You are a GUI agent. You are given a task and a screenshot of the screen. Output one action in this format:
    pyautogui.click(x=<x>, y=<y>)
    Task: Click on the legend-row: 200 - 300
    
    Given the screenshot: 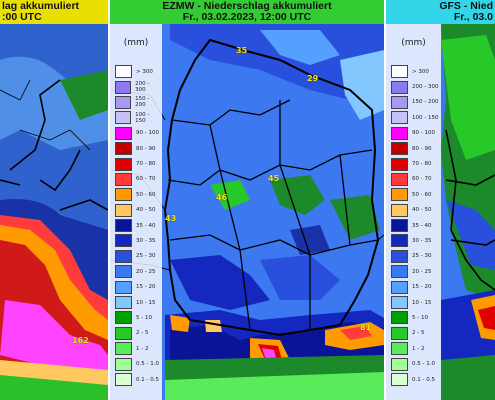 What is the action you would take?
    pyautogui.click(x=415, y=86)
    